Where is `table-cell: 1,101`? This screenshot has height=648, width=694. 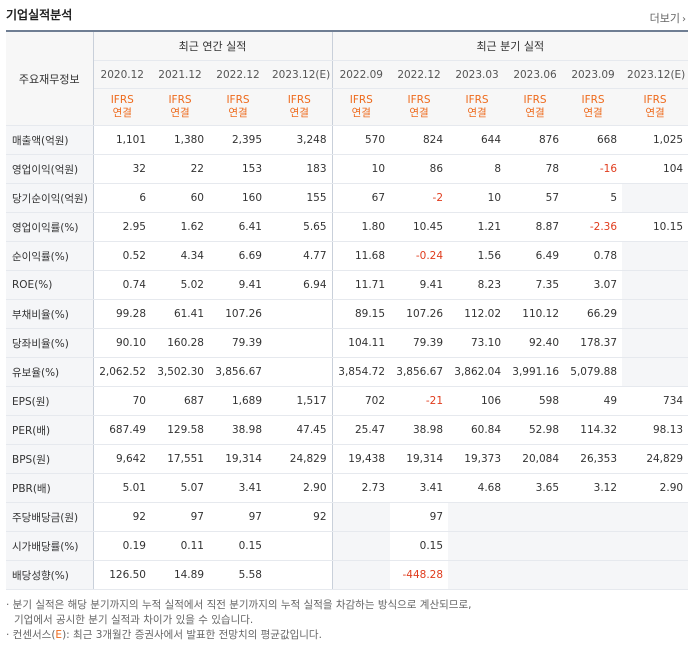
table-cell: 1,101 is located at coordinates (122, 140).